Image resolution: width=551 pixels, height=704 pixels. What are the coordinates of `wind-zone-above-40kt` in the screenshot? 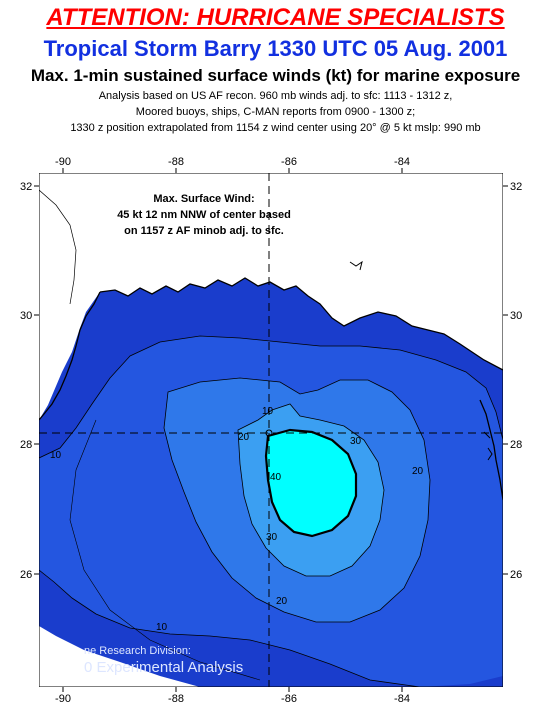 It's located at (311, 483).